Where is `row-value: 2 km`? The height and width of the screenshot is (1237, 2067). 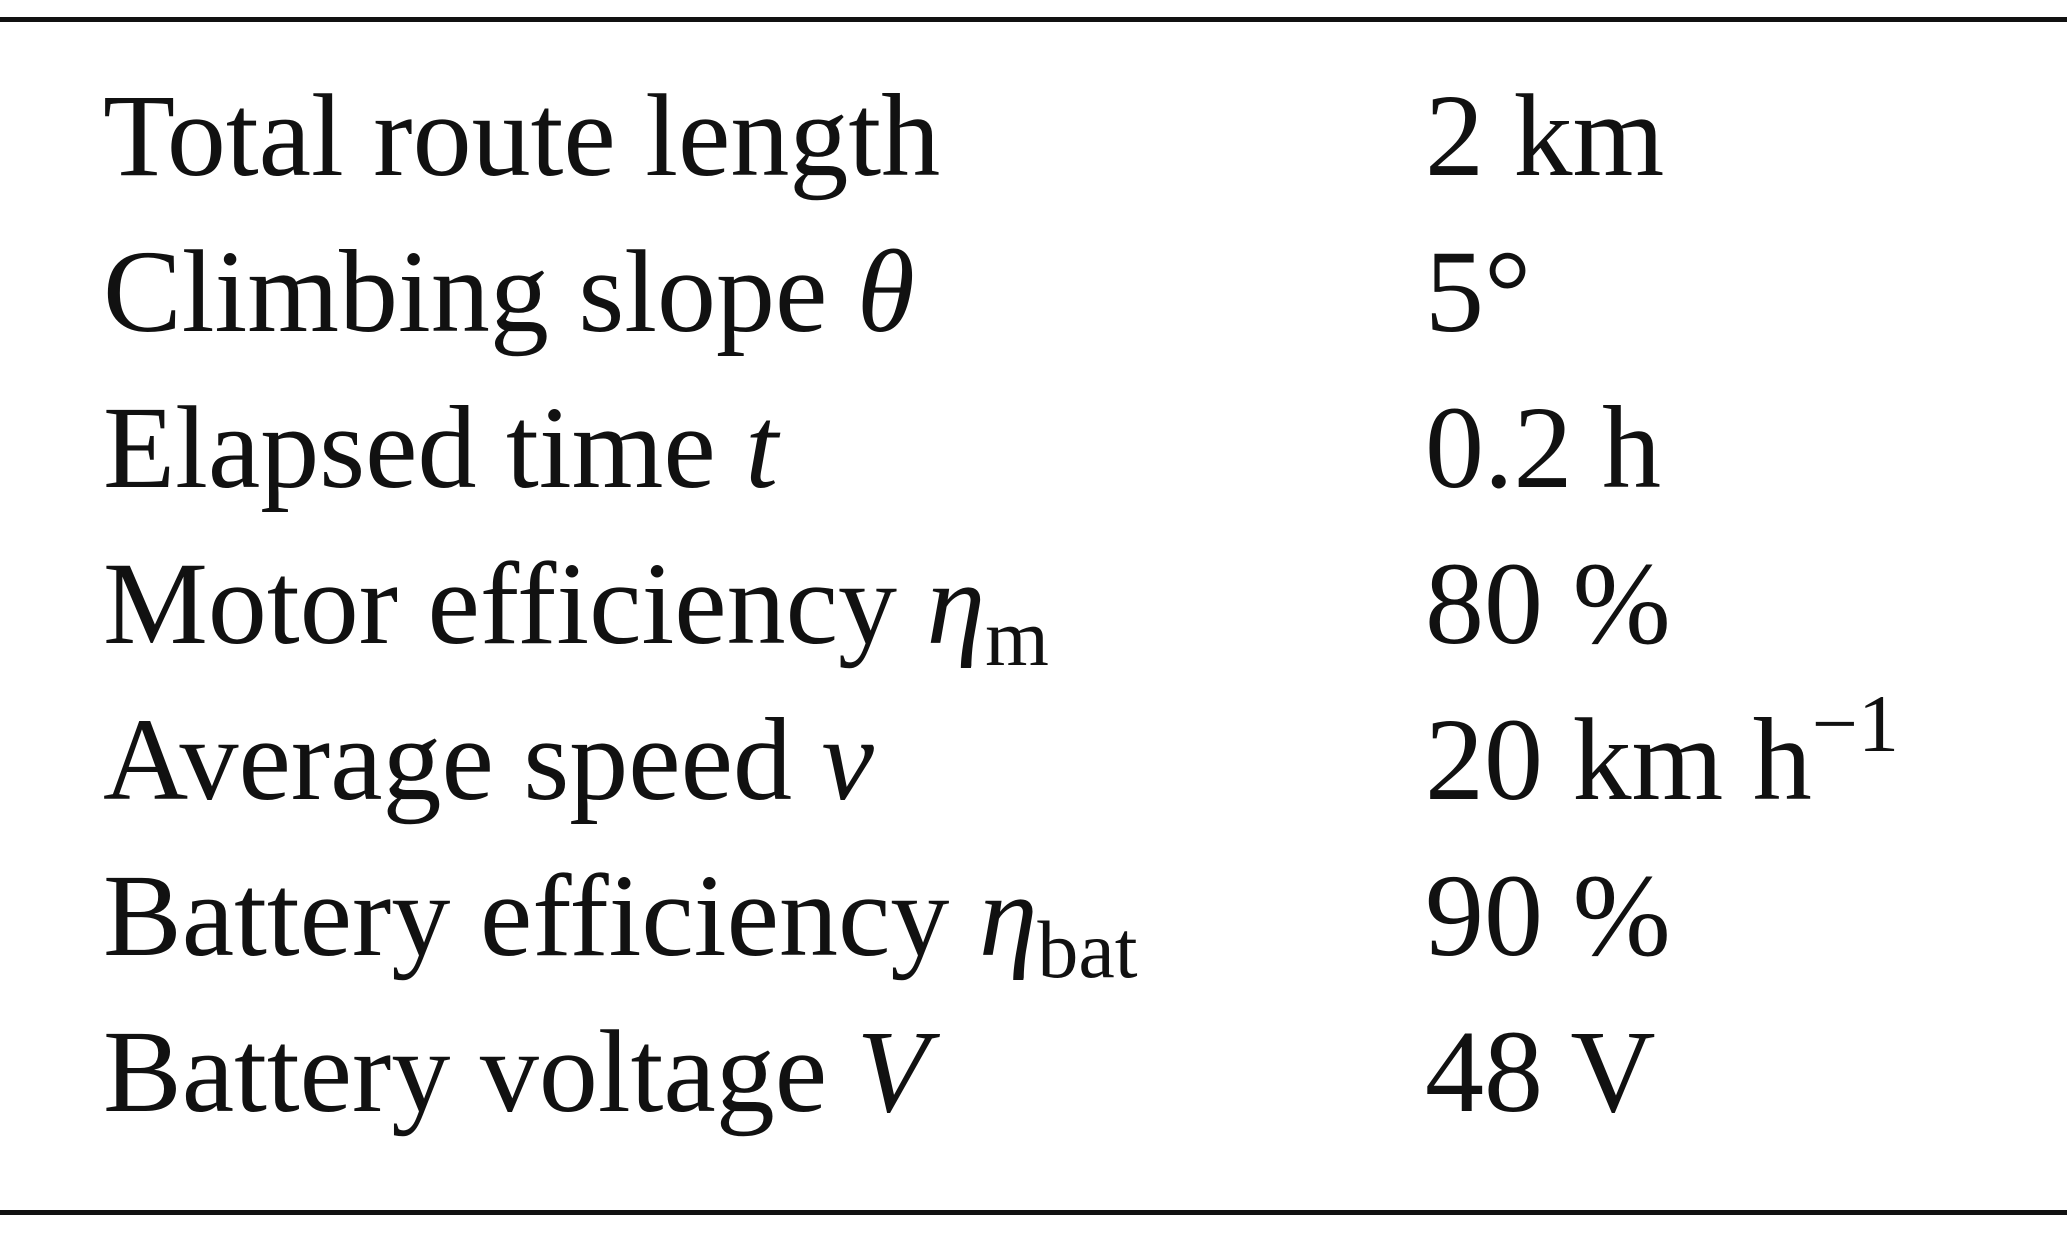
row-value: 2 km is located at coordinates (1544, 136).